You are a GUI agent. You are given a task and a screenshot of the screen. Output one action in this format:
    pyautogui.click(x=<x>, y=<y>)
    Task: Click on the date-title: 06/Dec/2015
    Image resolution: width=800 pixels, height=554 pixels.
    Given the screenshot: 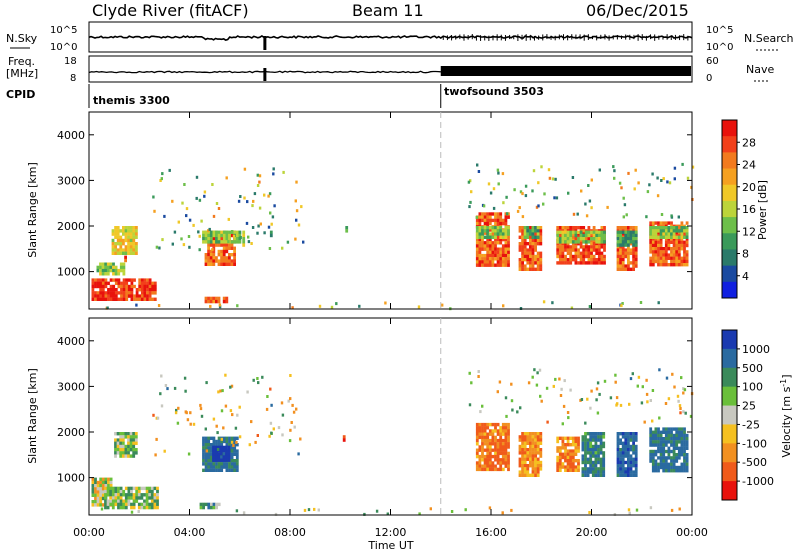 What is the action you would take?
    pyautogui.click(x=637, y=10)
    